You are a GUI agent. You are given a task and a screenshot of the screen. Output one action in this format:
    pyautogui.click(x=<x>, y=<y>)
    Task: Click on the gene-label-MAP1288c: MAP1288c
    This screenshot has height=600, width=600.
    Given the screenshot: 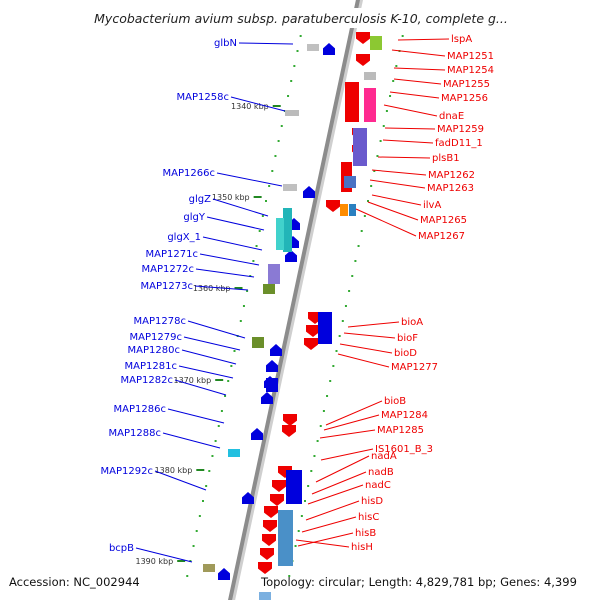 What is the action you would take?
    pyautogui.click(x=135, y=433)
    